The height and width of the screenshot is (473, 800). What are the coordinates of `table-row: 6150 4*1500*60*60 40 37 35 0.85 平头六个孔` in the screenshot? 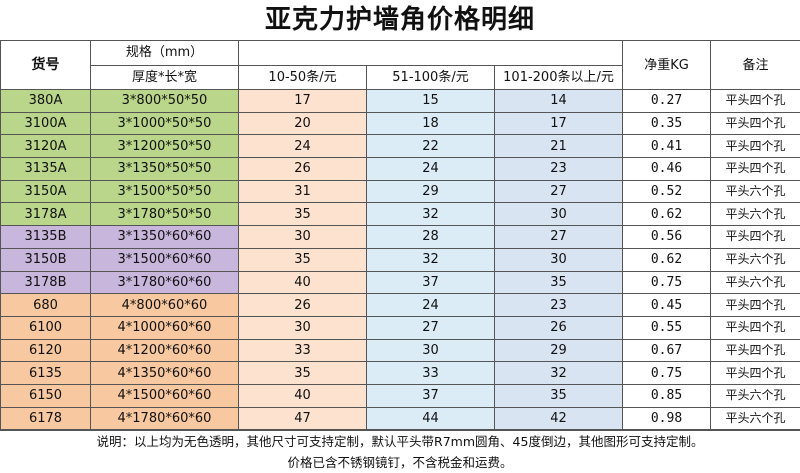 It's located at (400, 395).